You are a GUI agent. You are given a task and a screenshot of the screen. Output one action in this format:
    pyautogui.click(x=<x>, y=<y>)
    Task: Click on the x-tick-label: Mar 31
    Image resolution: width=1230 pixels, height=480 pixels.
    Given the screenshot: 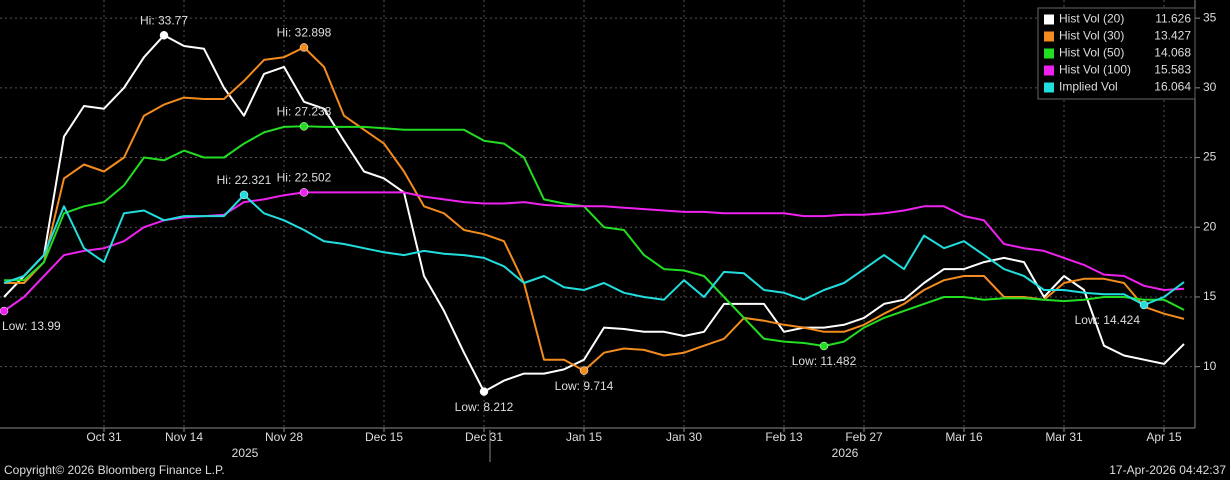 What is the action you would take?
    pyautogui.click(x=1064, y=437)
    